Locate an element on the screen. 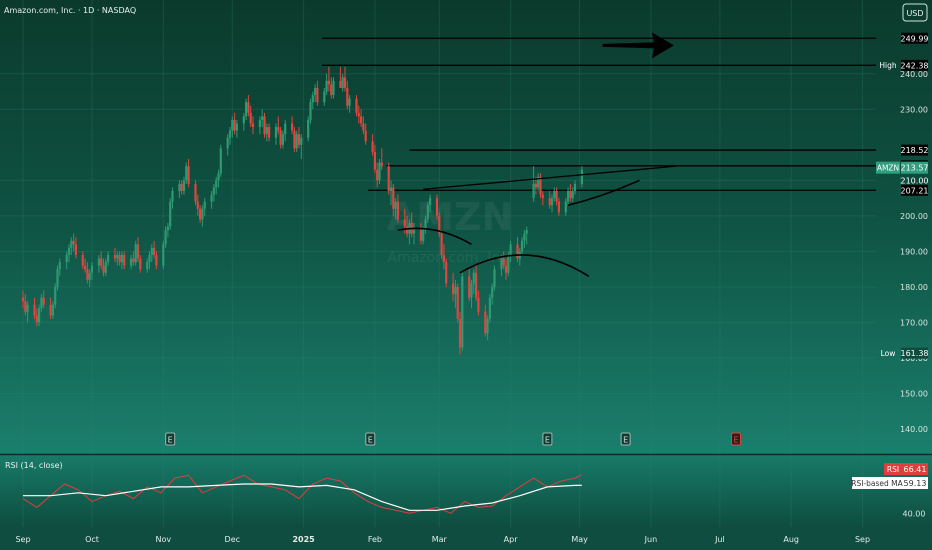  time-axis: Sep Oct Nov Dec 2025 Feb Mar Apr May Jun Jul Aug Sep is located at coordinates (442, 539).